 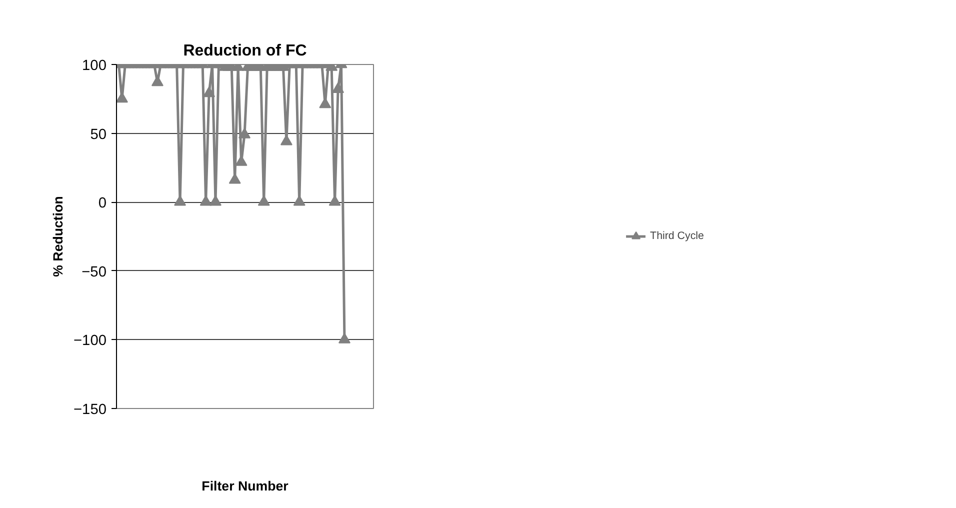 What do you see at coordinates (677, 236) in the screenshot?
I see `legend-label: Third Cycle` at bounding box center [677, 236].